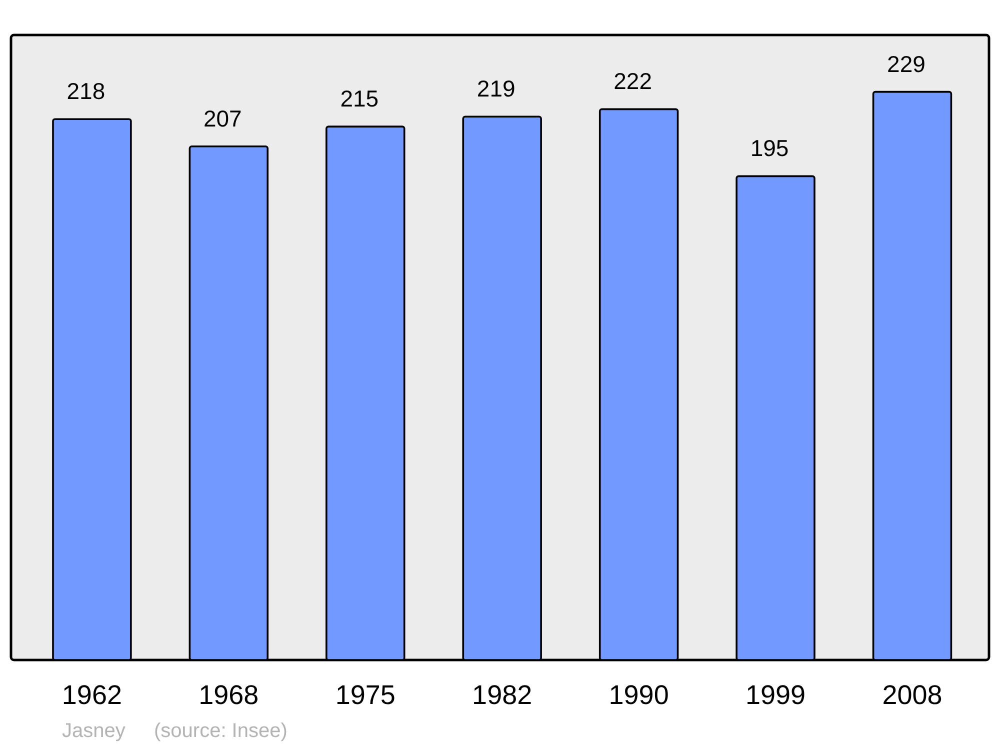 The height and width of the screenshot is (747, 1000). I want to click on x-tick-label: 1975, so click(365, 695).